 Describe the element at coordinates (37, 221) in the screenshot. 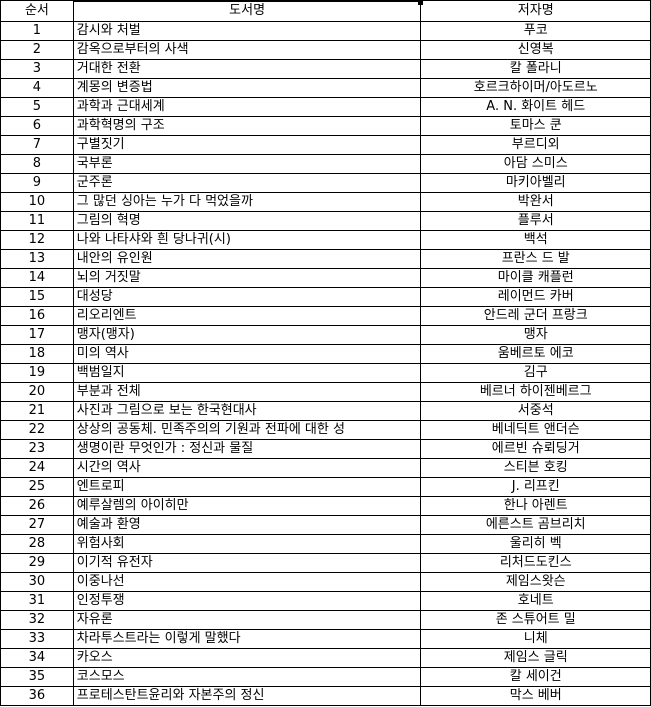

I see `number-cell: 11` at that location.